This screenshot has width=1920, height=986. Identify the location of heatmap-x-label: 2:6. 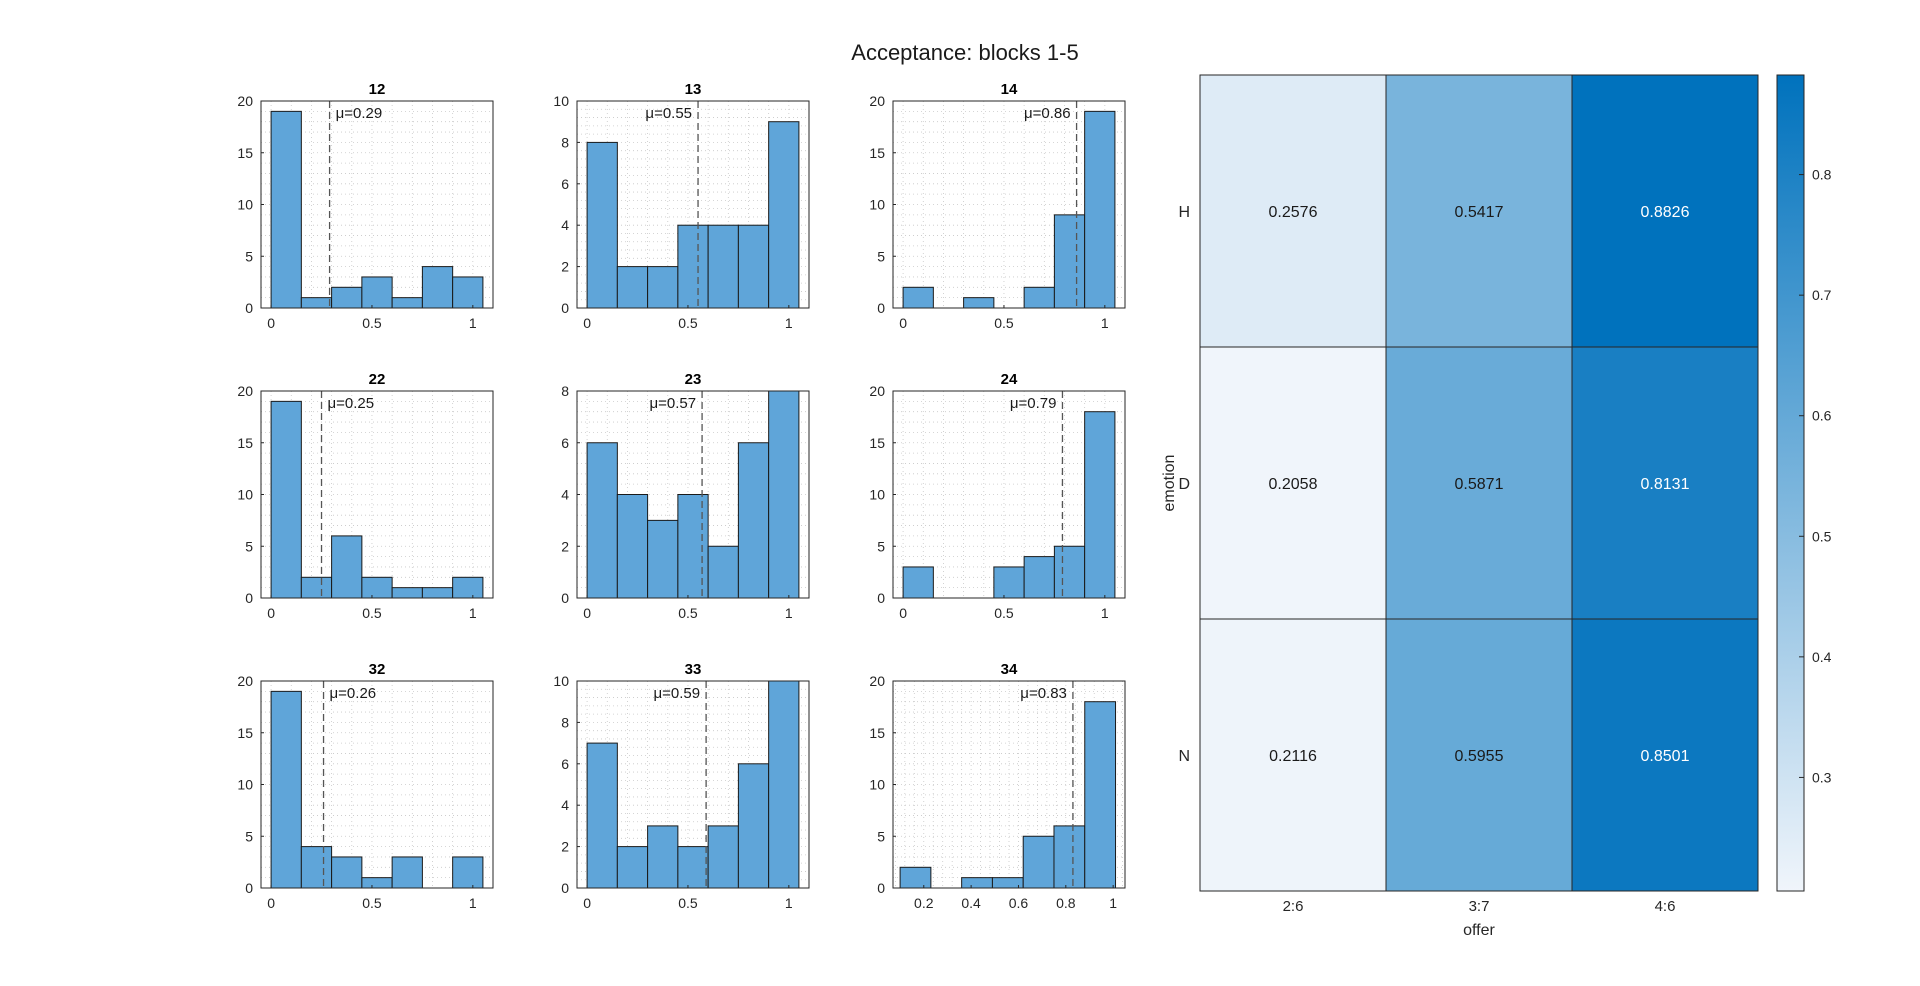
(1293, 906).